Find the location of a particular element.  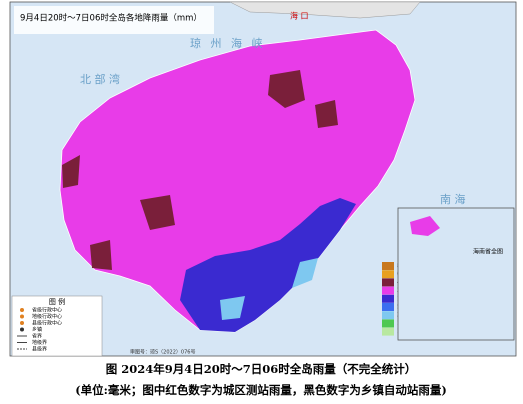

map-title: 9月4日20时～7日06时全岛各地降雨量（mm） is located at coordinates (111, 18).